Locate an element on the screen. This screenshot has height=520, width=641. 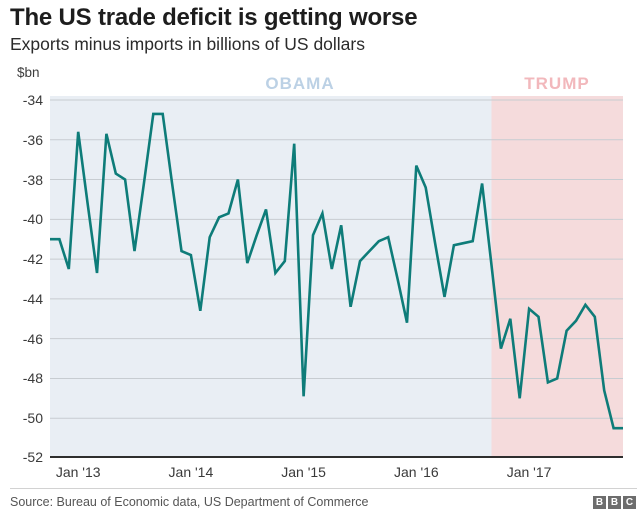
era-region-trump is located at coordinates (557, 277).